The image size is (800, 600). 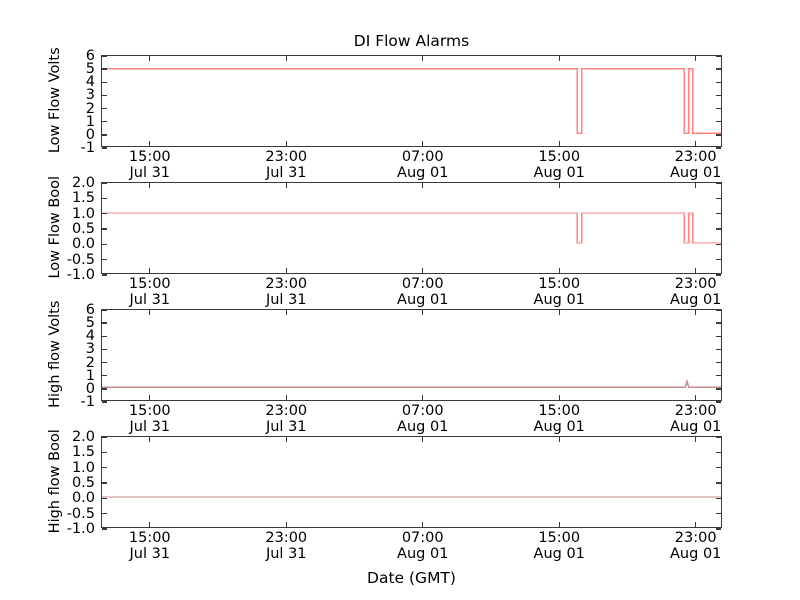 What do you see at coordinates (80, 513) in the screenshot?
I see `y-tick-label: -0.5` at bounding box center [80, 513].